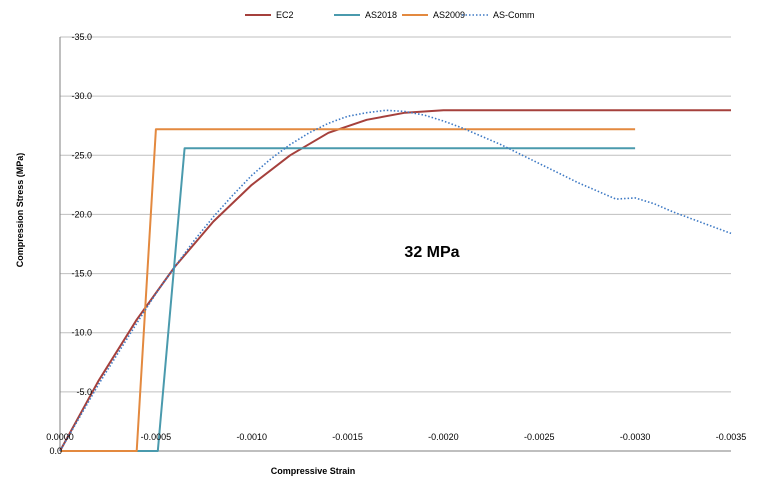 This screenshot has width=761, height=495. I want to click on x-tick-label: -0.0035, so click(731, 437).